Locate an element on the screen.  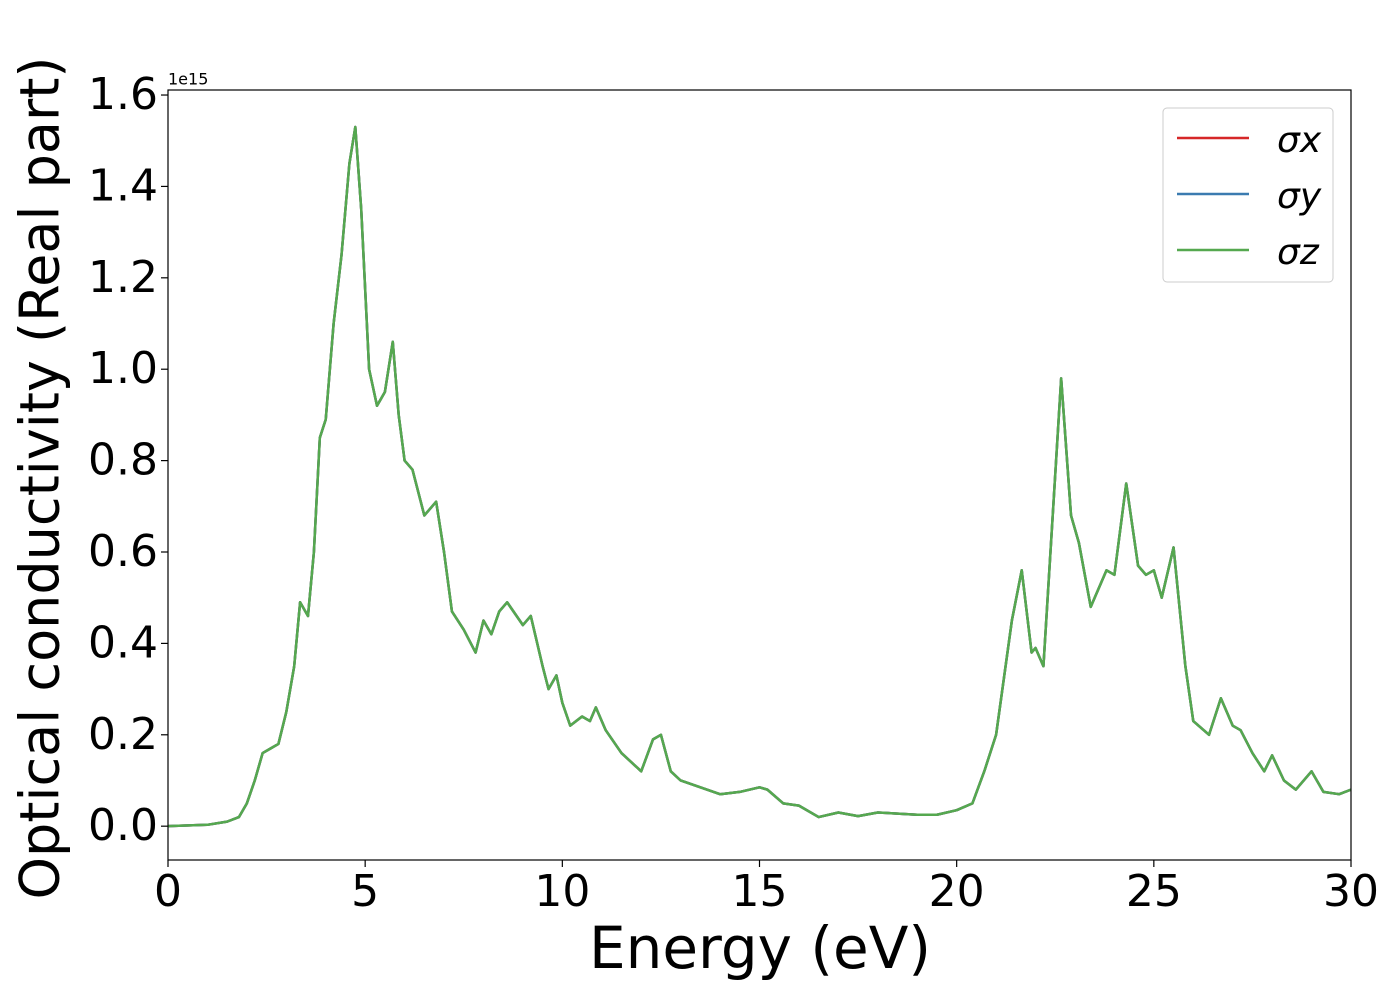
legend-label: σy is located at coordinates (1299, 196).